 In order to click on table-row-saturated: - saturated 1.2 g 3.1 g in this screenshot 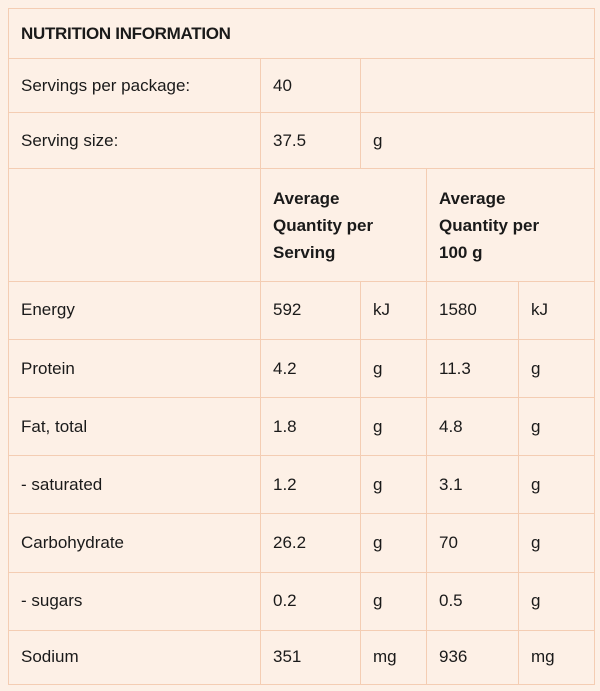, I will do `click(302, 485)`.